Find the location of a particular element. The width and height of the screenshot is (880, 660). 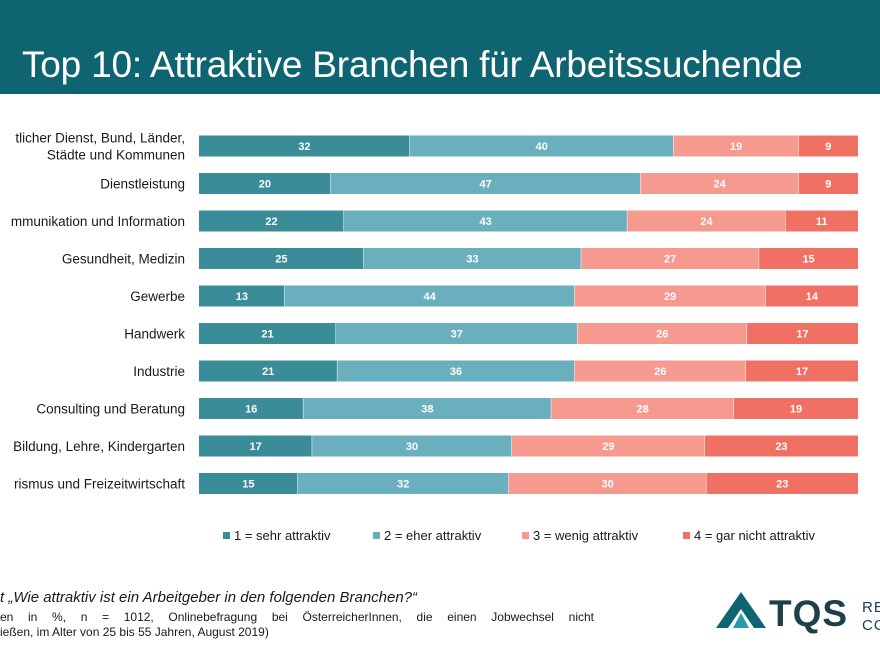

logo-small-line-2: CO is located at coordinates (871, 625).